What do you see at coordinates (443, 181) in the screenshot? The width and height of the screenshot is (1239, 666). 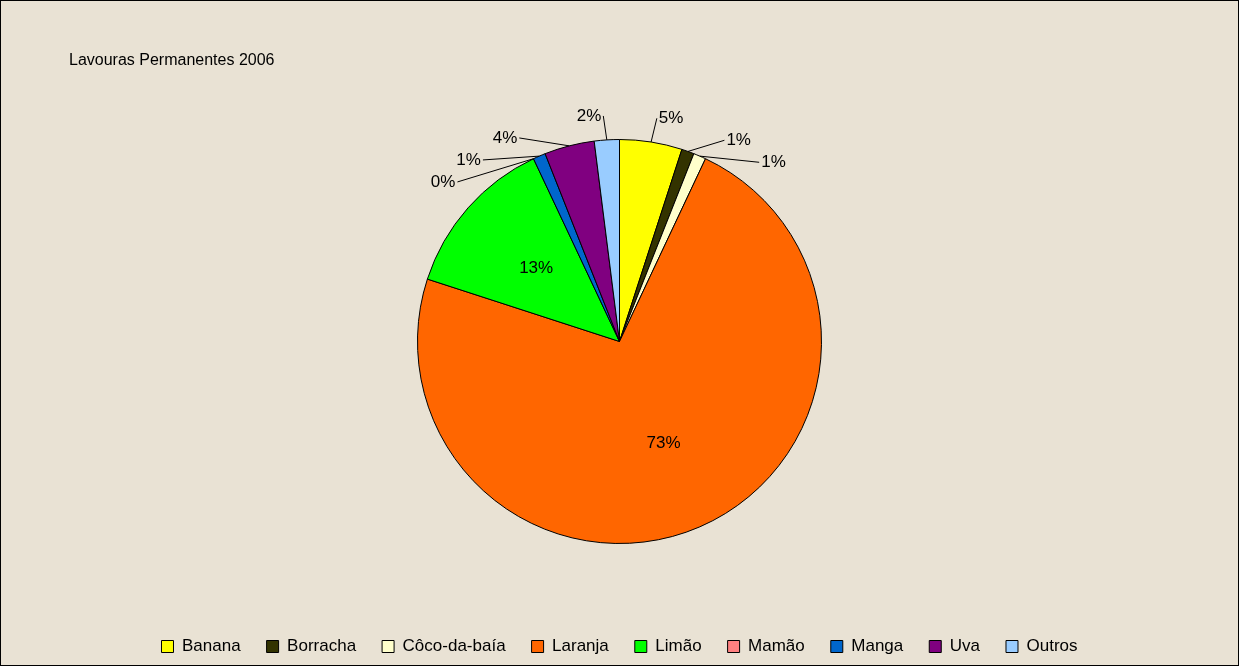 I see `text: 0%` at bounding box center [443, 181].